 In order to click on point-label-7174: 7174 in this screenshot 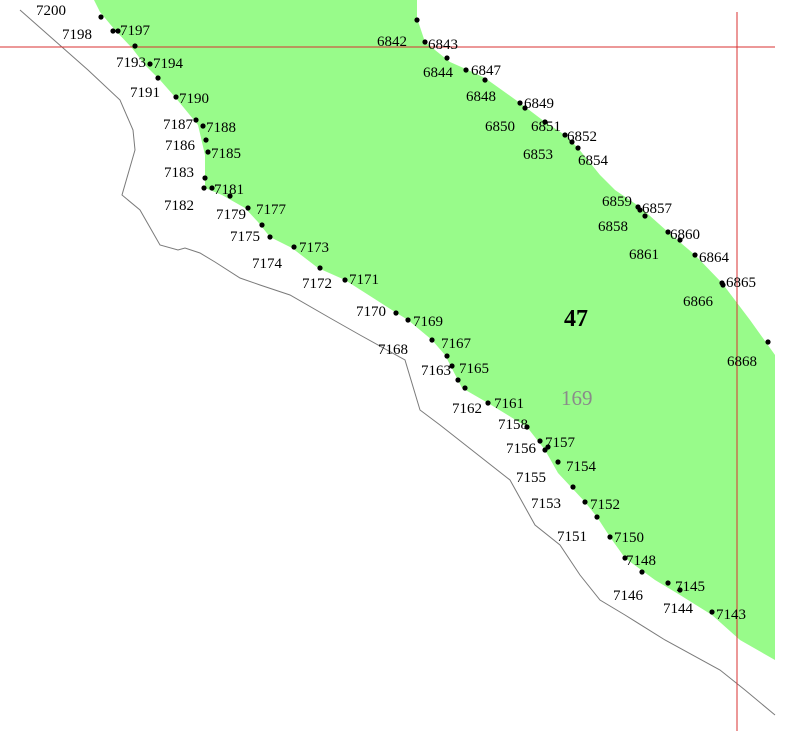, I will do `click(267, 264)`.